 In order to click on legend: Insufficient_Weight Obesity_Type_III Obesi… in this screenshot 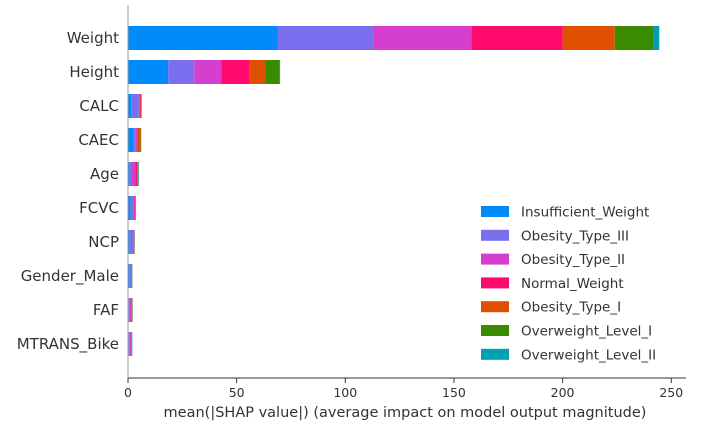, I will do `click(568, 284)`.